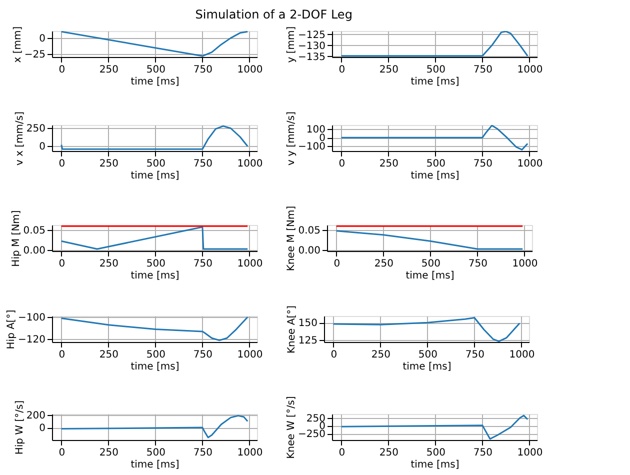 This screenshot has width=630, height=475. What do you see at coordinates (36, 129) in the screenshot?
I see `y-tick-label: 250` at bounding box center [36, 129].